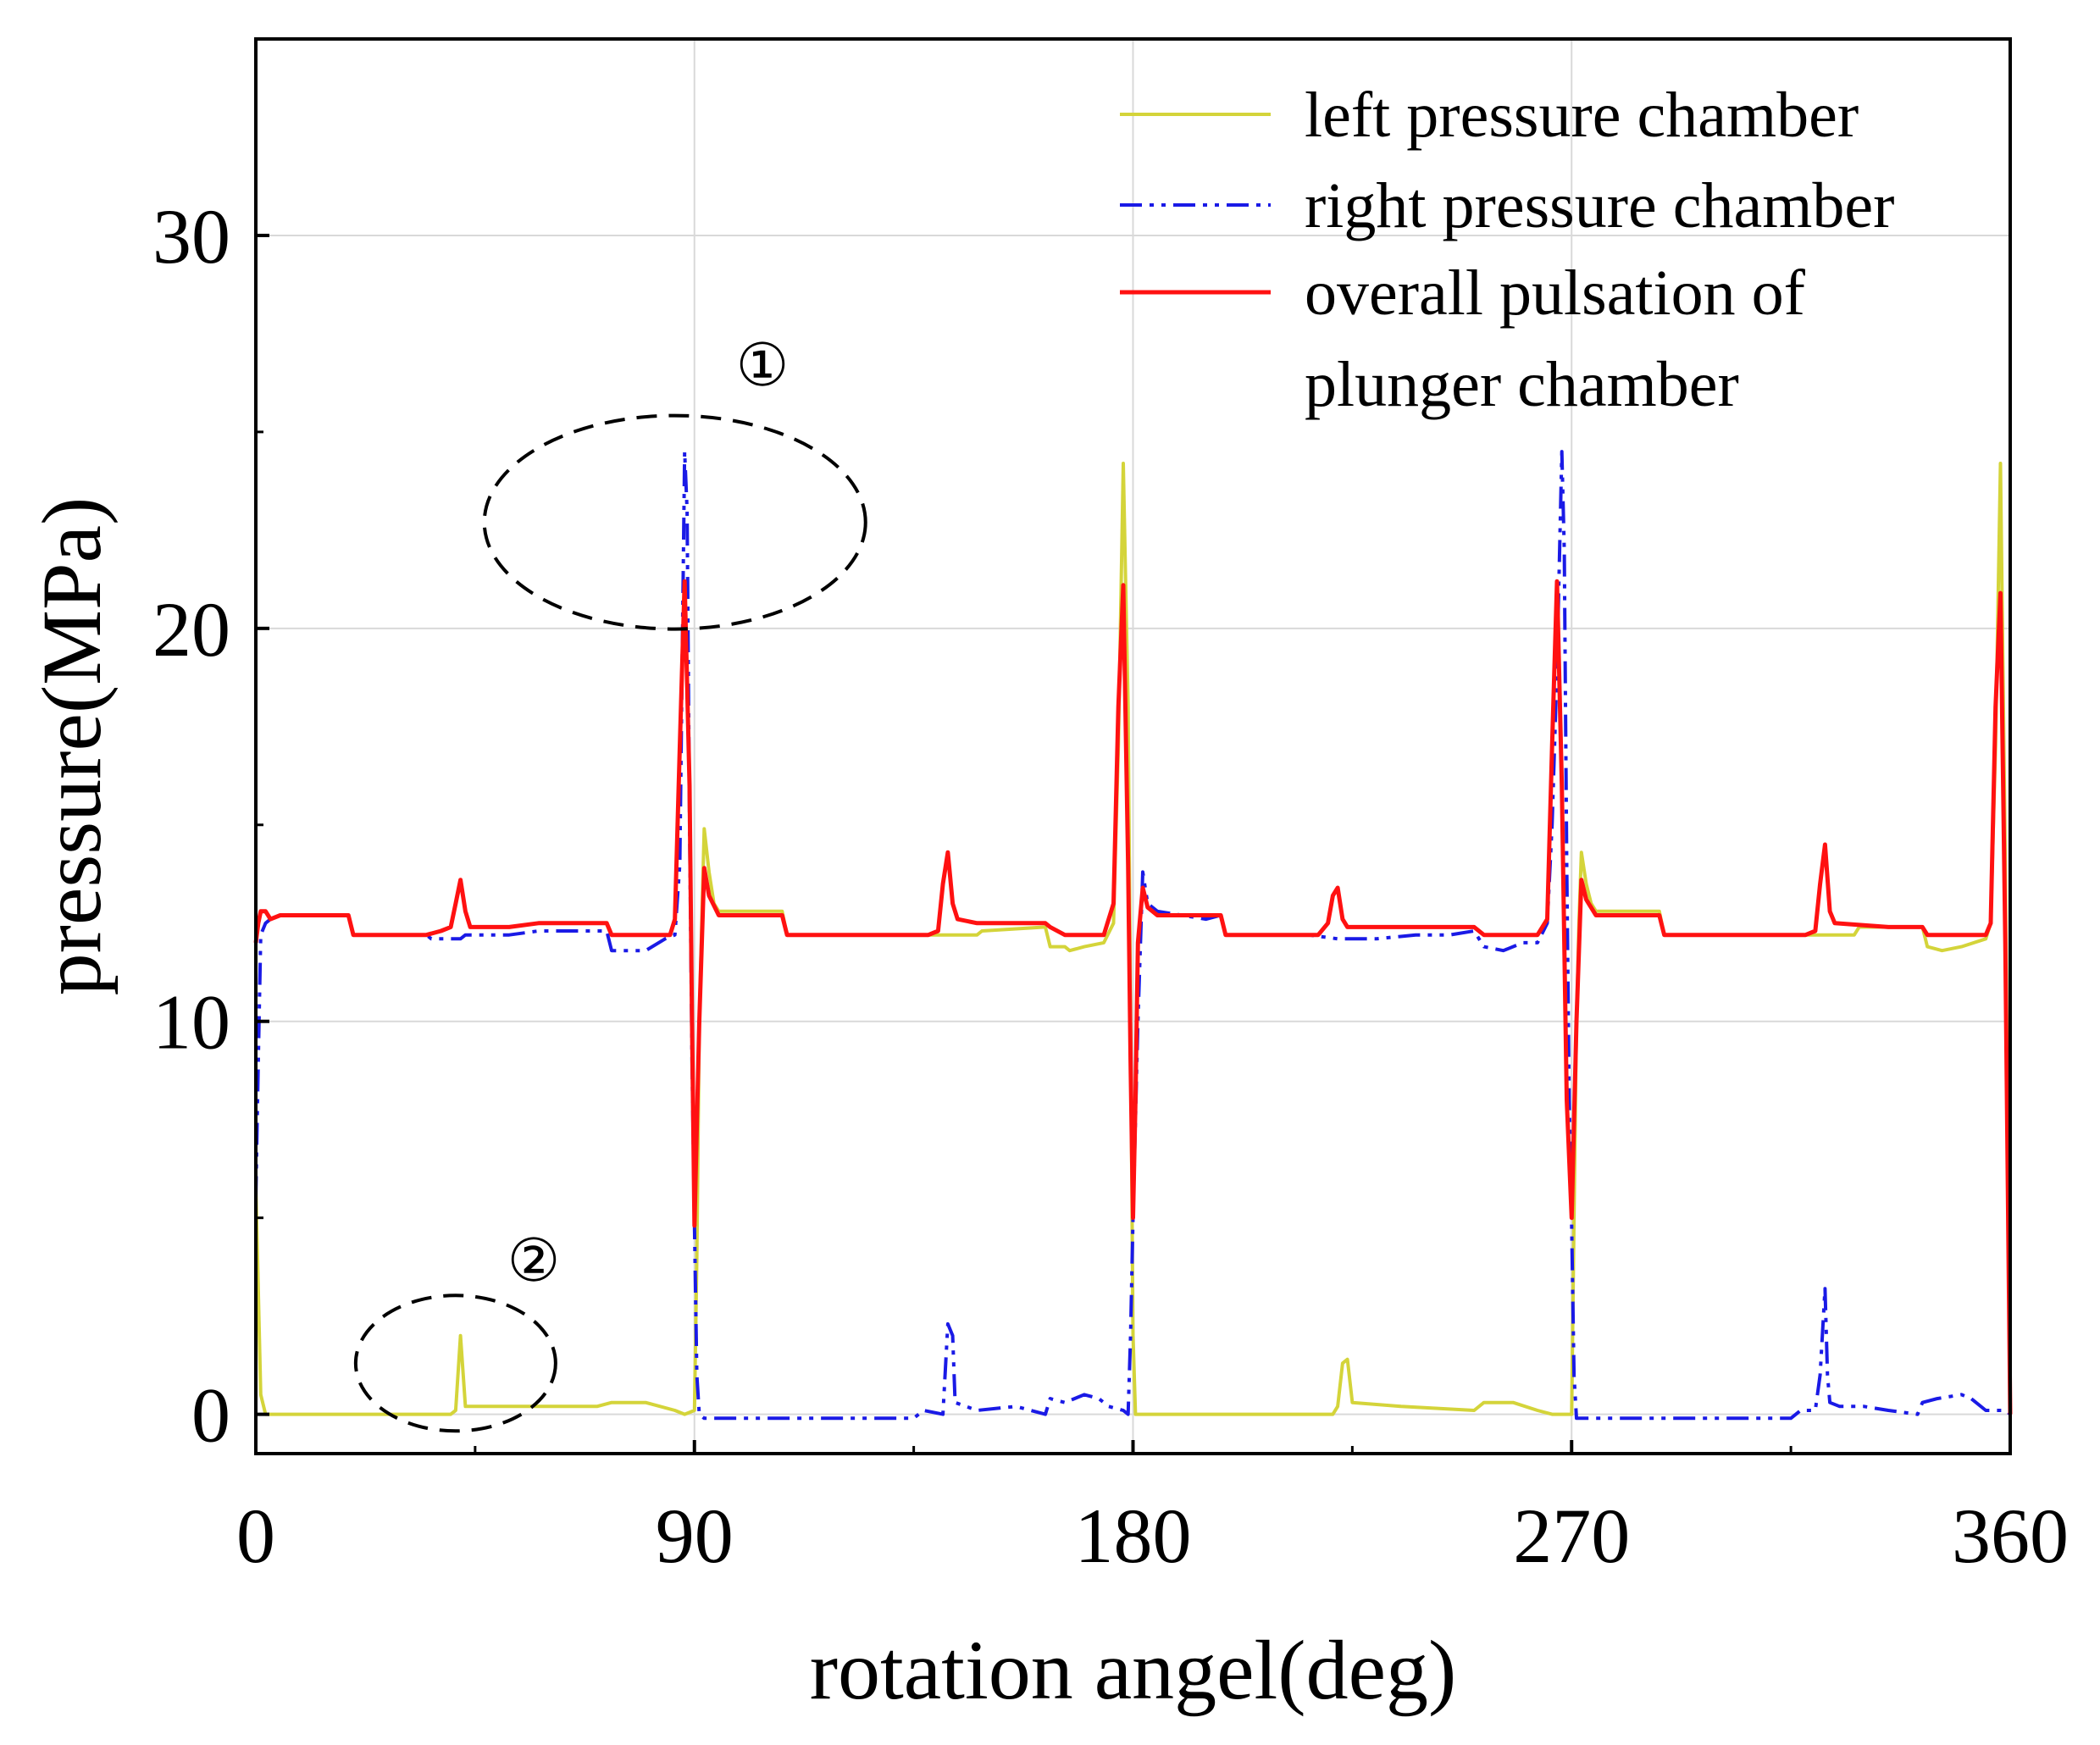 This screenshot has height=1745, width=2100. I want to click on legend-label: right pressure chamber, so click(1599, 206).